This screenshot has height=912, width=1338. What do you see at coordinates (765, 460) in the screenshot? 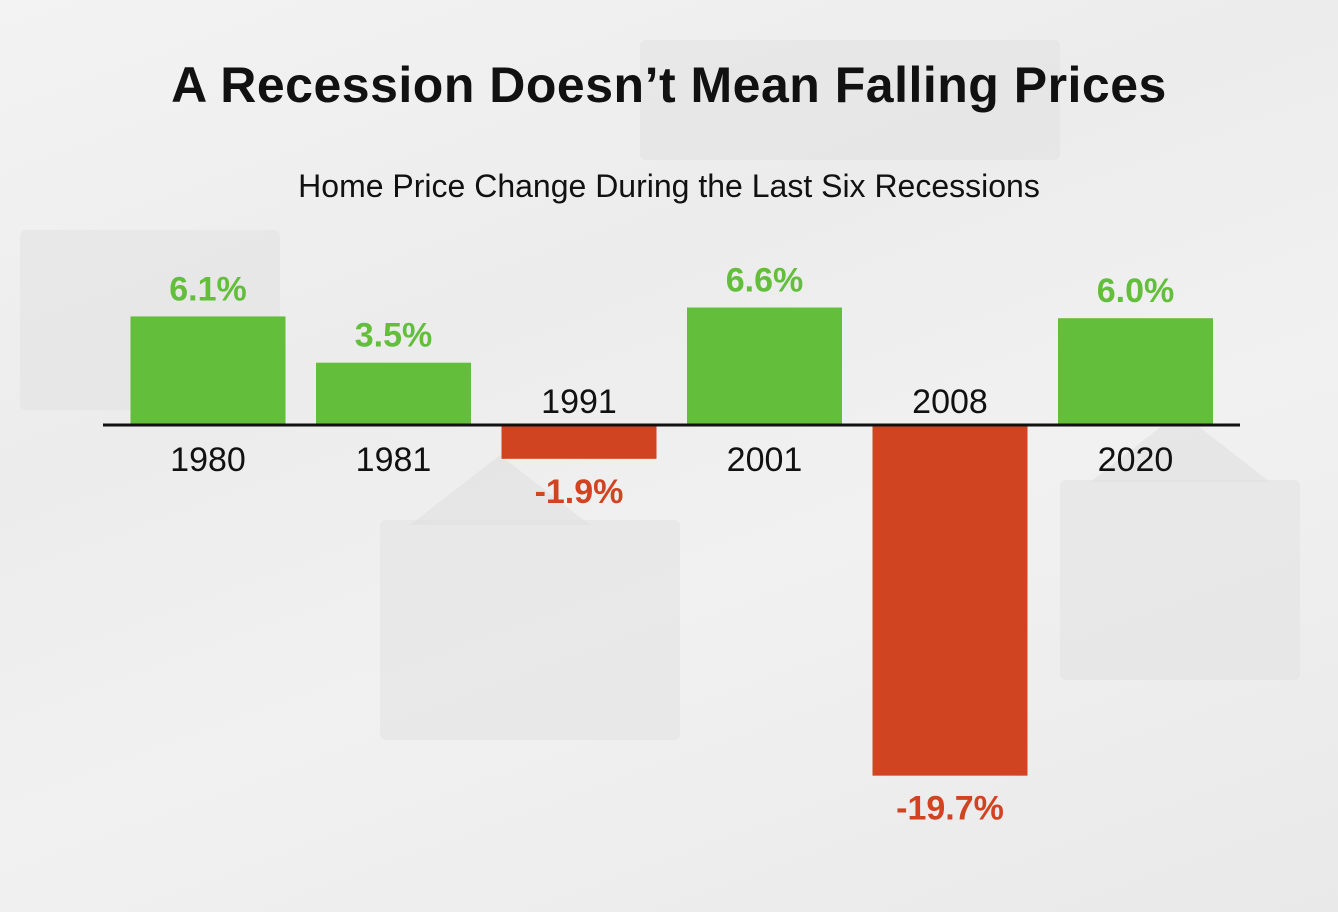
I see `category-label-2001: 2001` at bounding box center [765, 460].